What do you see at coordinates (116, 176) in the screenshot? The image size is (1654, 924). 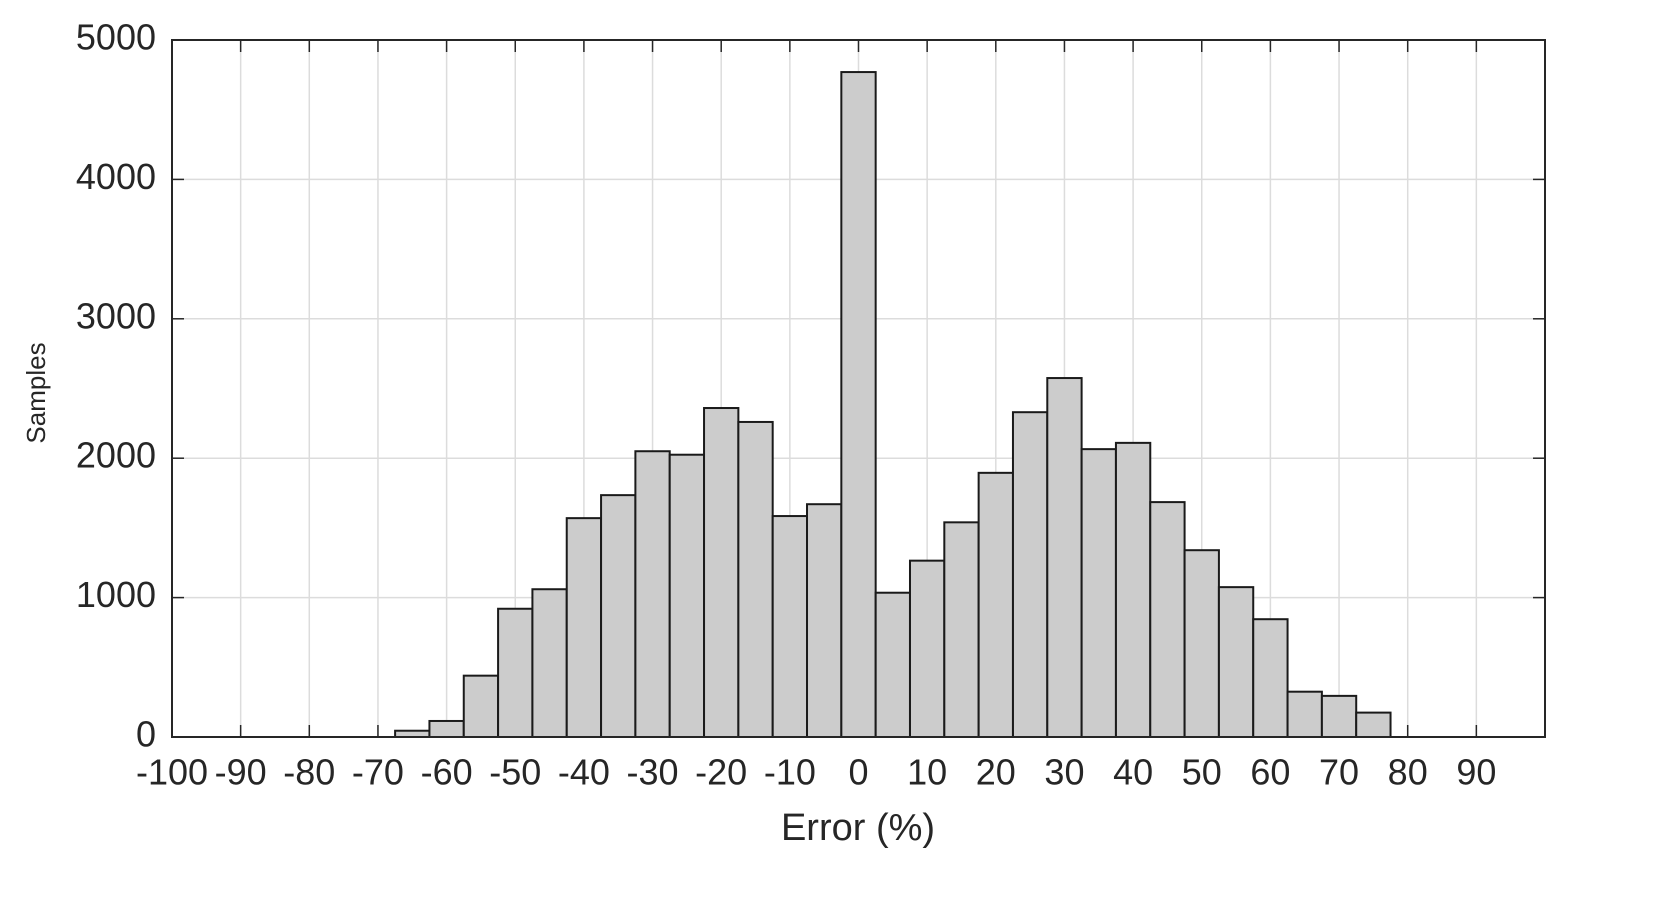 I see `y-tick-label: 4000` at bounding box center [116, 176].